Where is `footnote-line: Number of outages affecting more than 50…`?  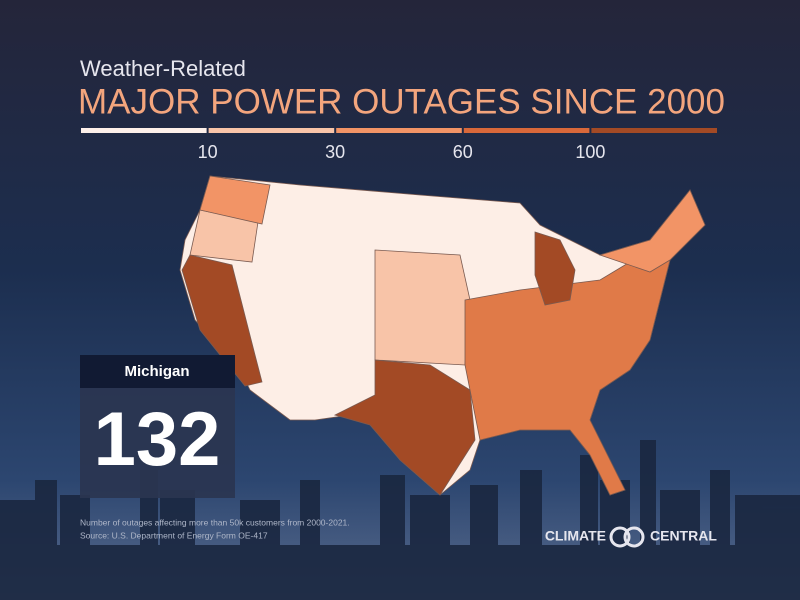 footnote-line: Number of outages affecting more than 50… is located at coordinates (215, 522).